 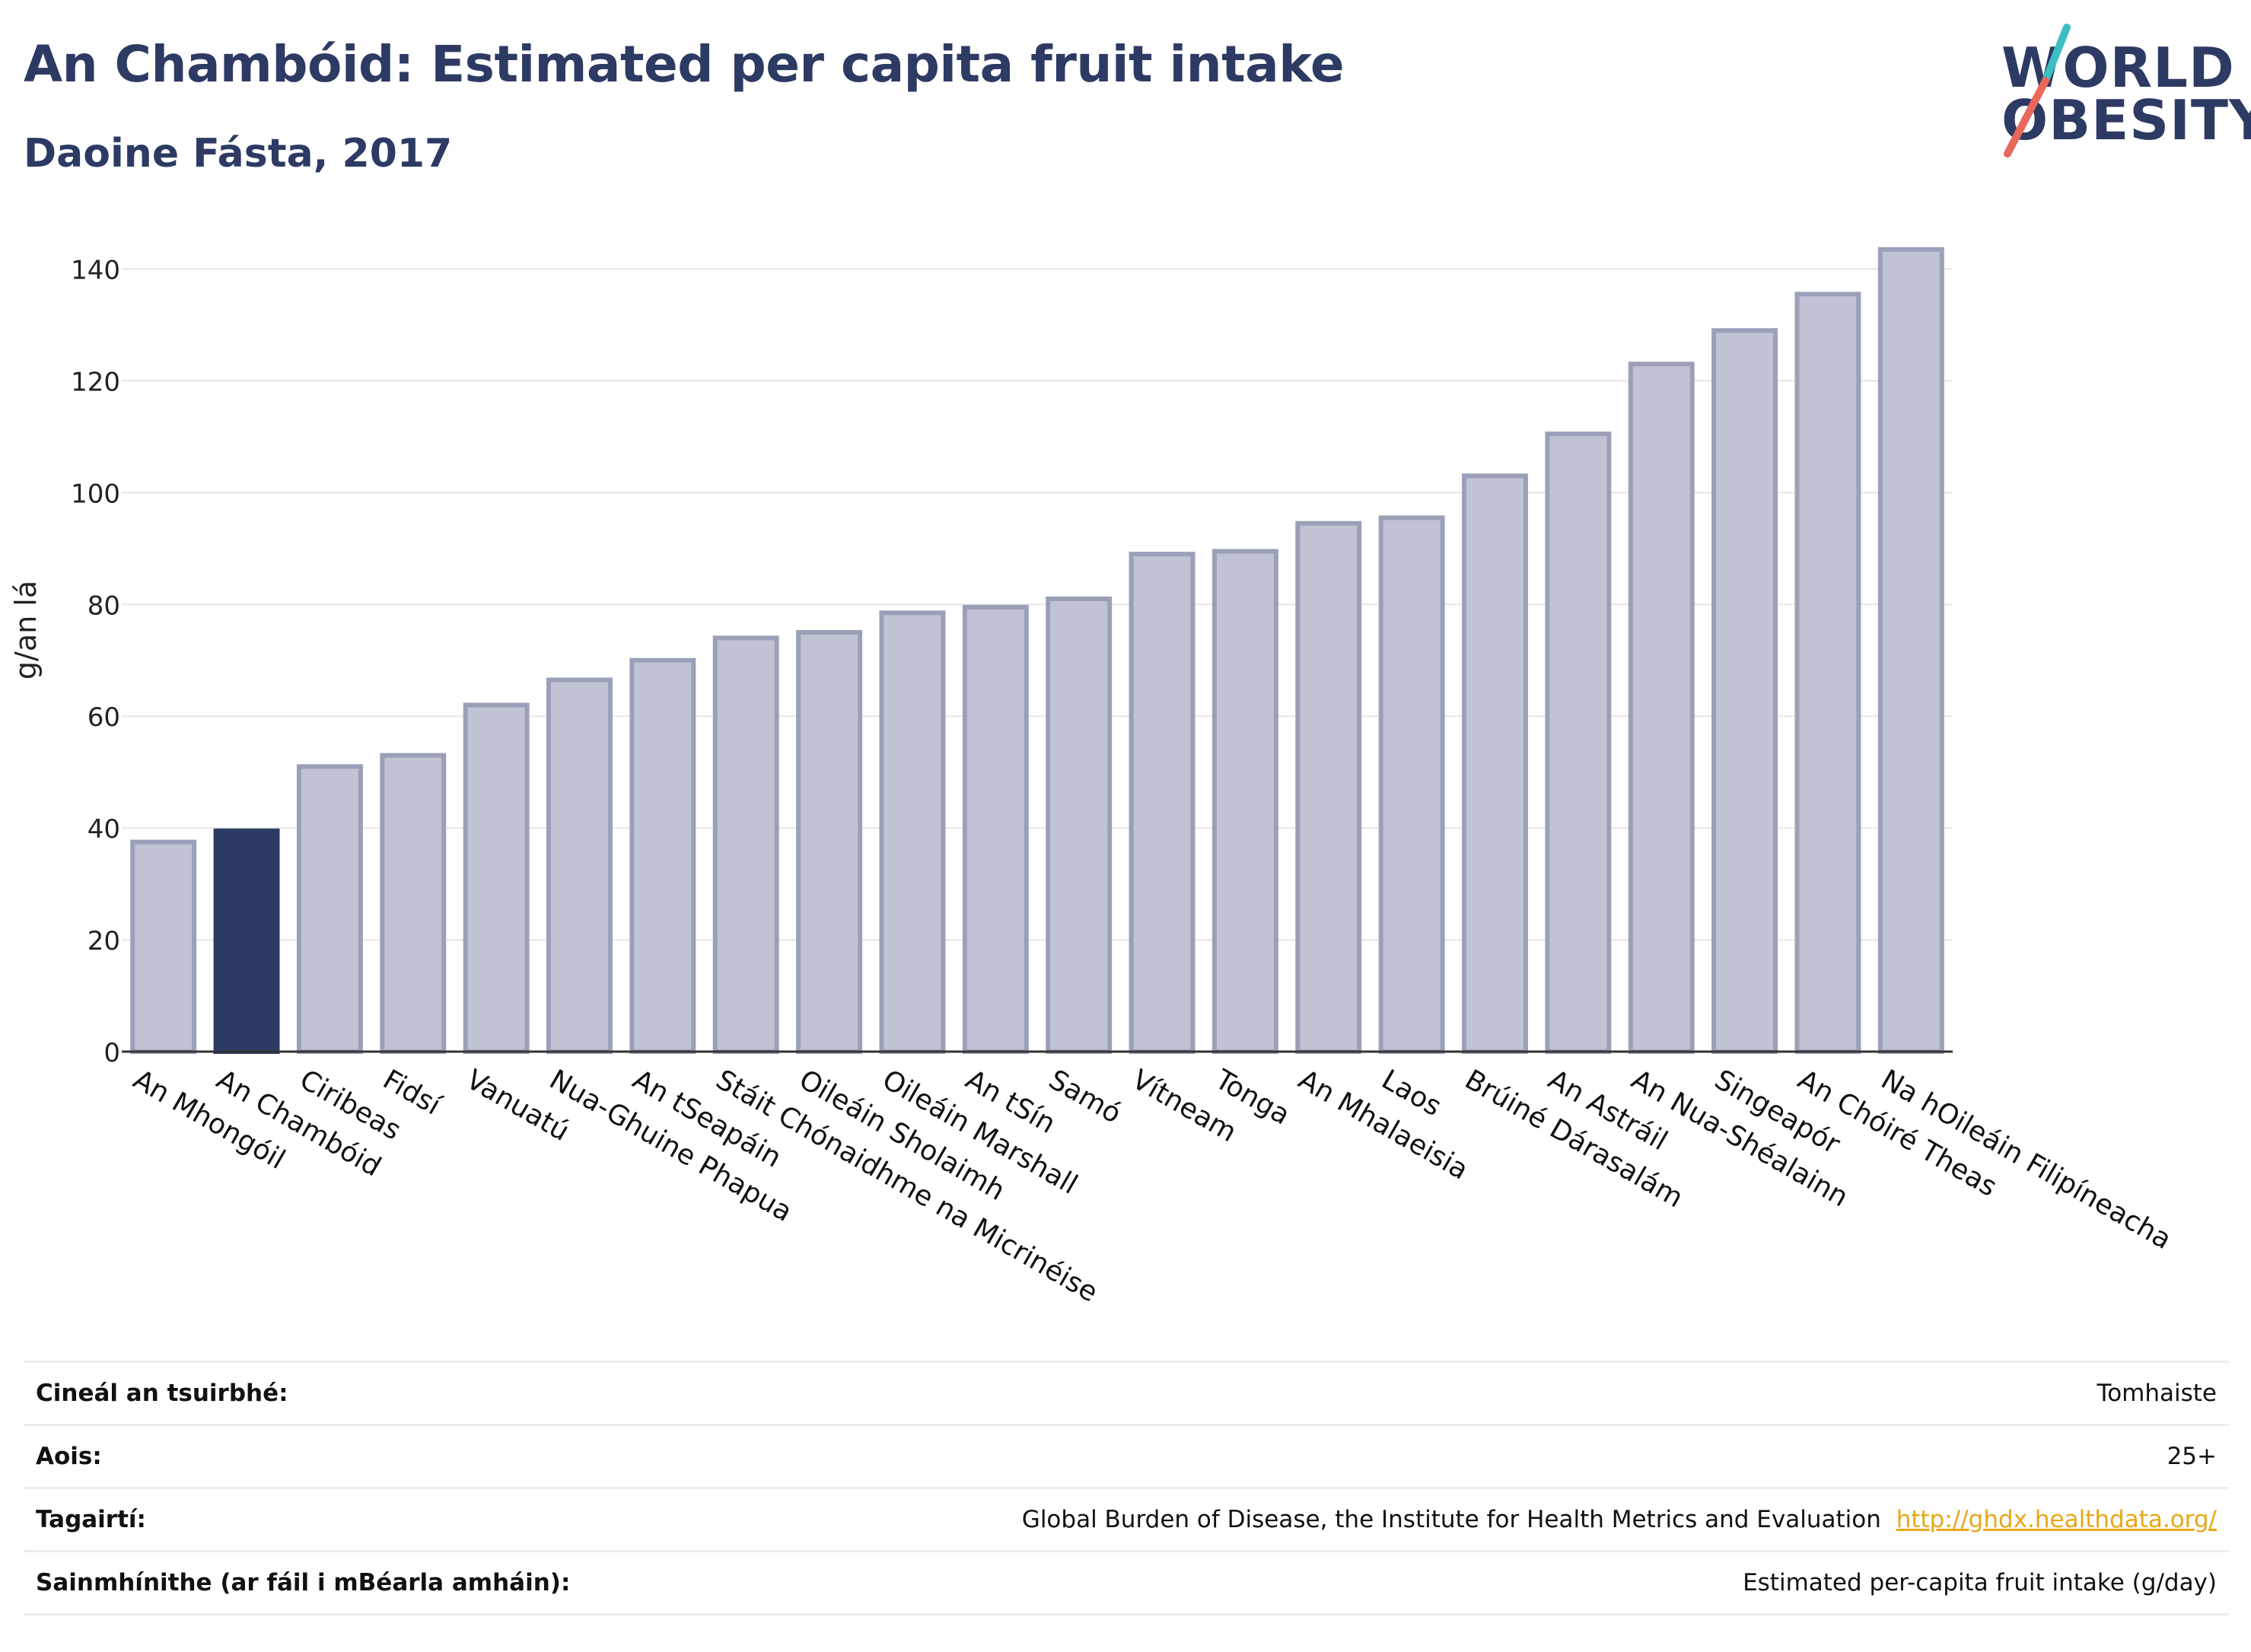 What do you see at coordinates (104, 942) in the screenshot?
I see `y-tick-label: 20` at bounding box center [104, 942].